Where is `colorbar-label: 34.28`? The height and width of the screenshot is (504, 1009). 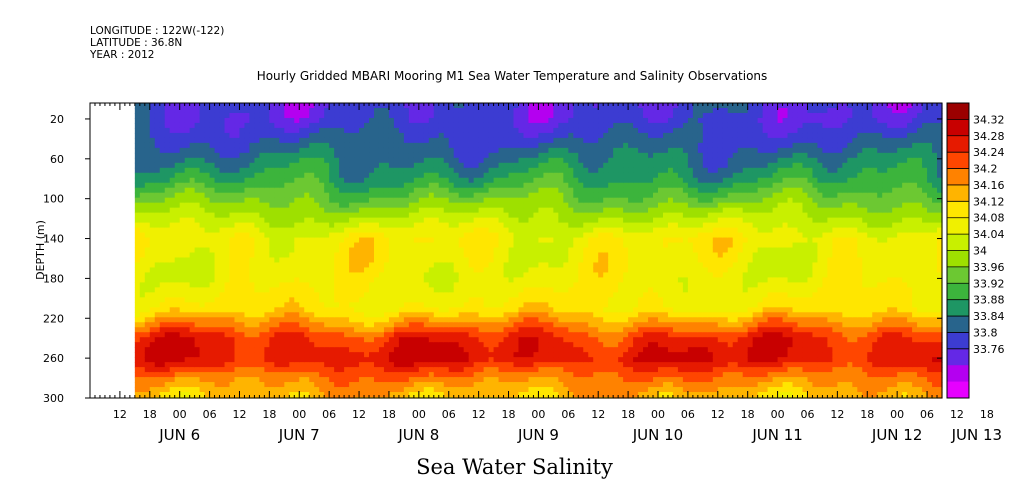 colorbar-label: 34.28 is located at coordinates (989, 136).